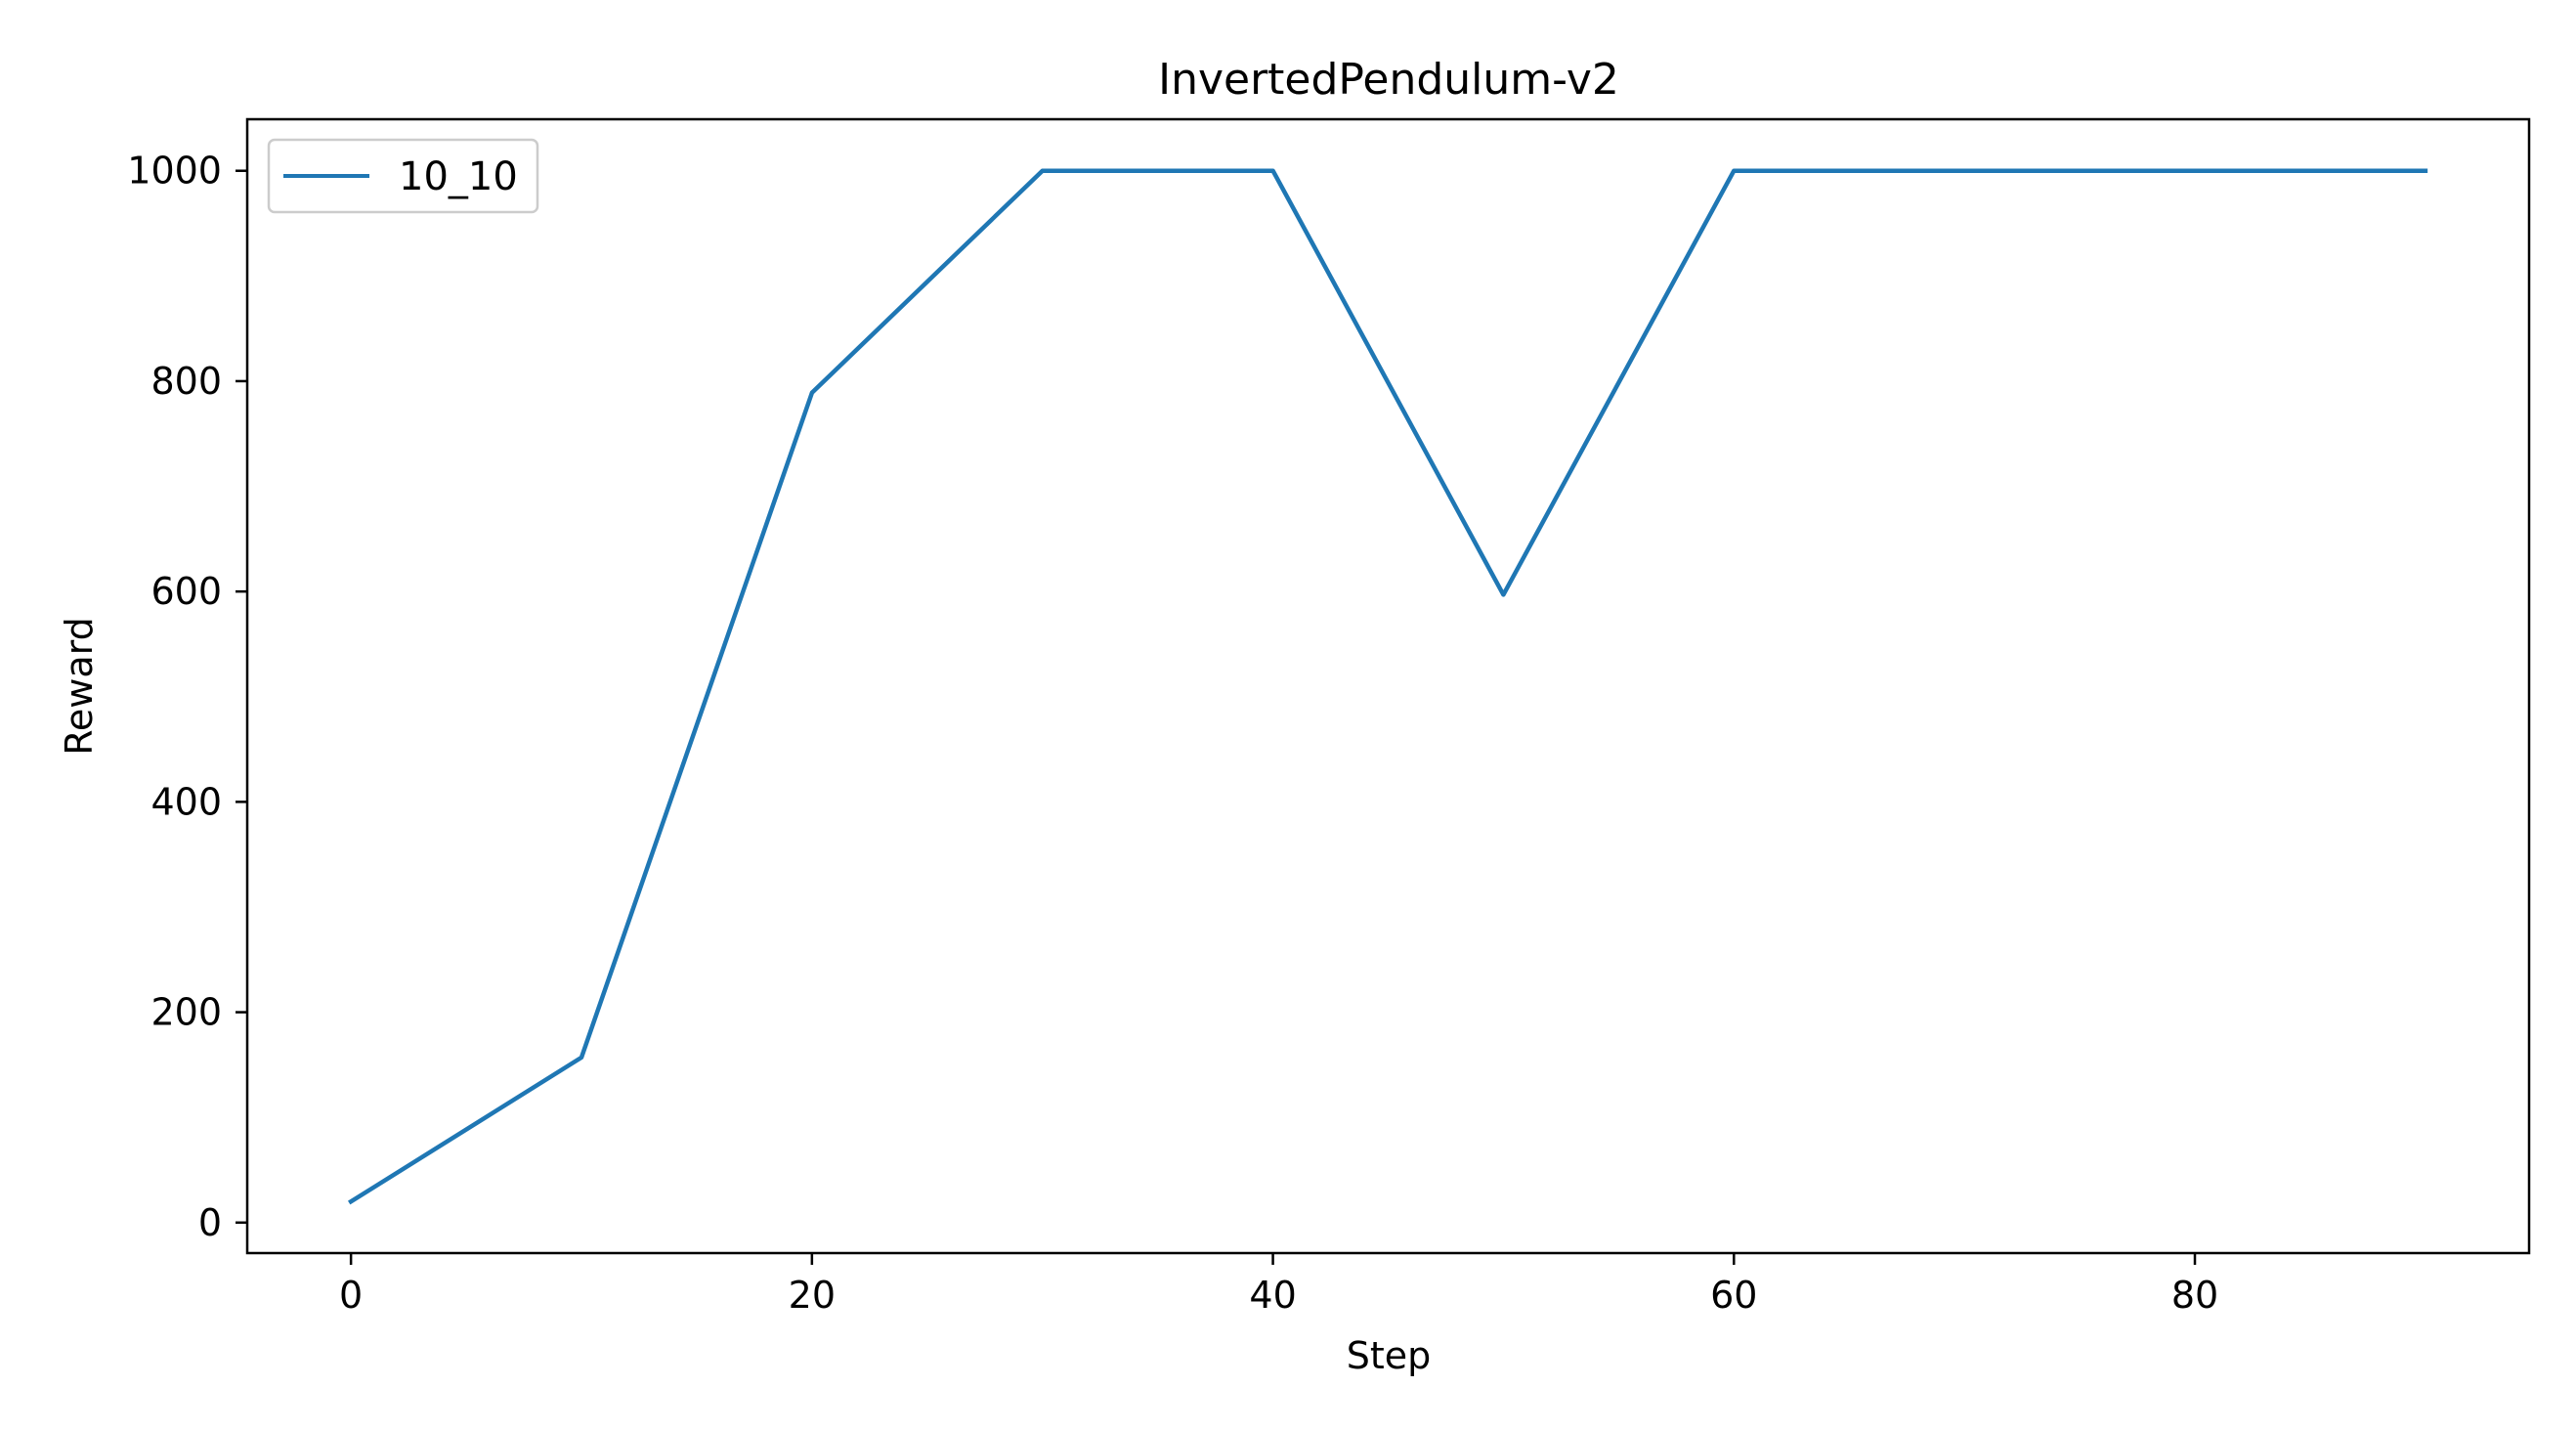 The width and height of the screenshot is (2576, 1430). I want to click on chart-title: InvertedPendulum-v2, so click(1389, 80).